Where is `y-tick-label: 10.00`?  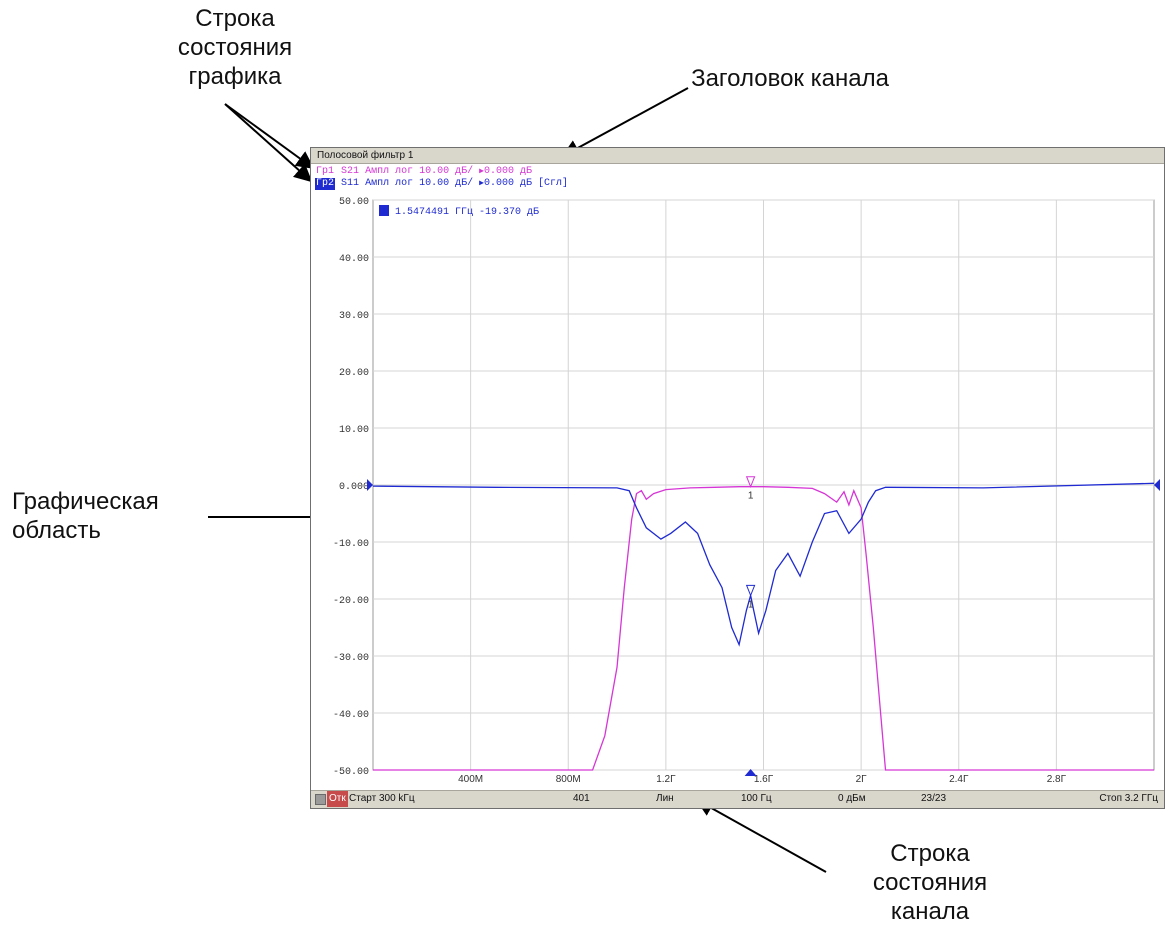
y-tick-label: 10.00 is located at coordinates (354, 430).